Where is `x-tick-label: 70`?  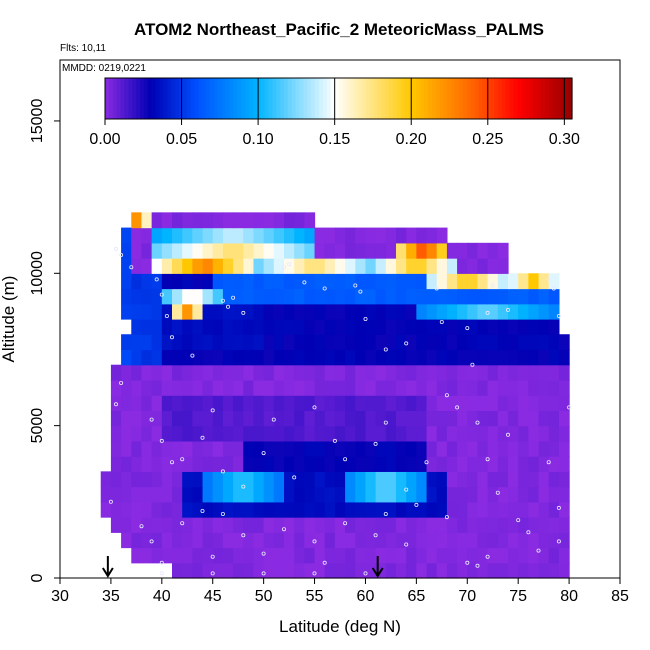
x-tick-label: 70 is located at coordinates (467, 596).